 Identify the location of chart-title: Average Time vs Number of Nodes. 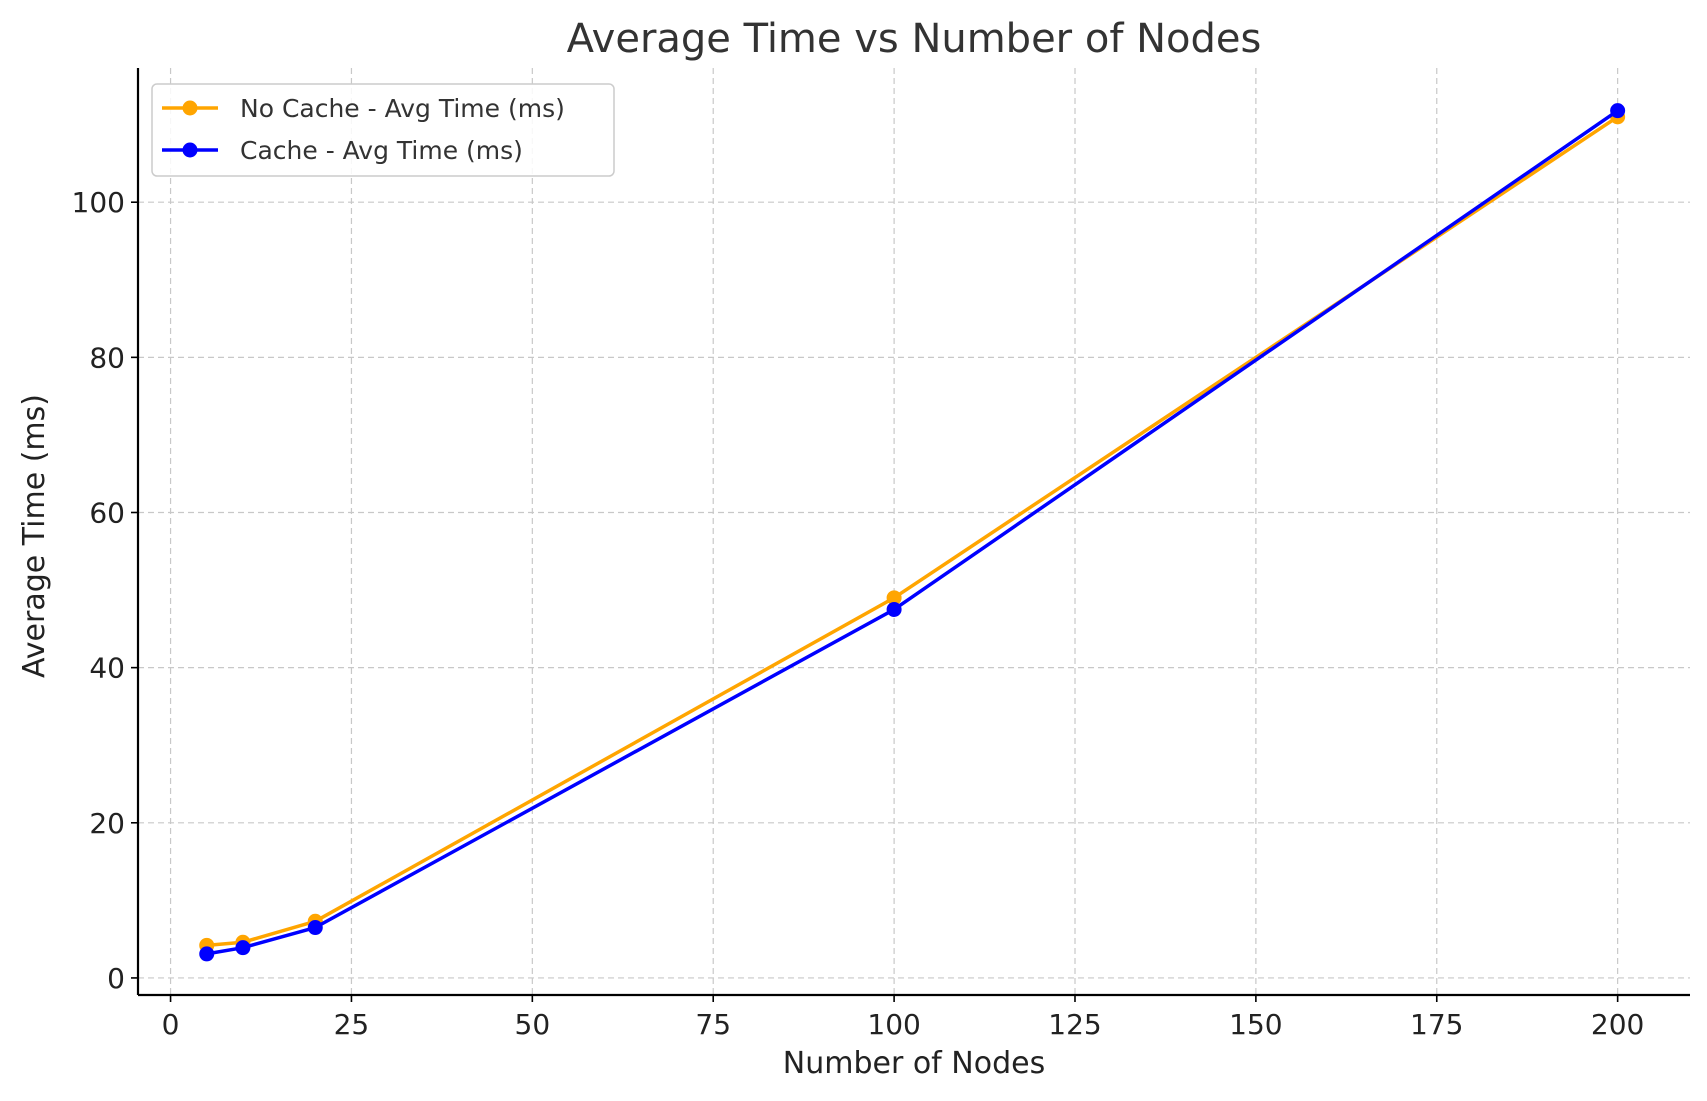
(914, 39).